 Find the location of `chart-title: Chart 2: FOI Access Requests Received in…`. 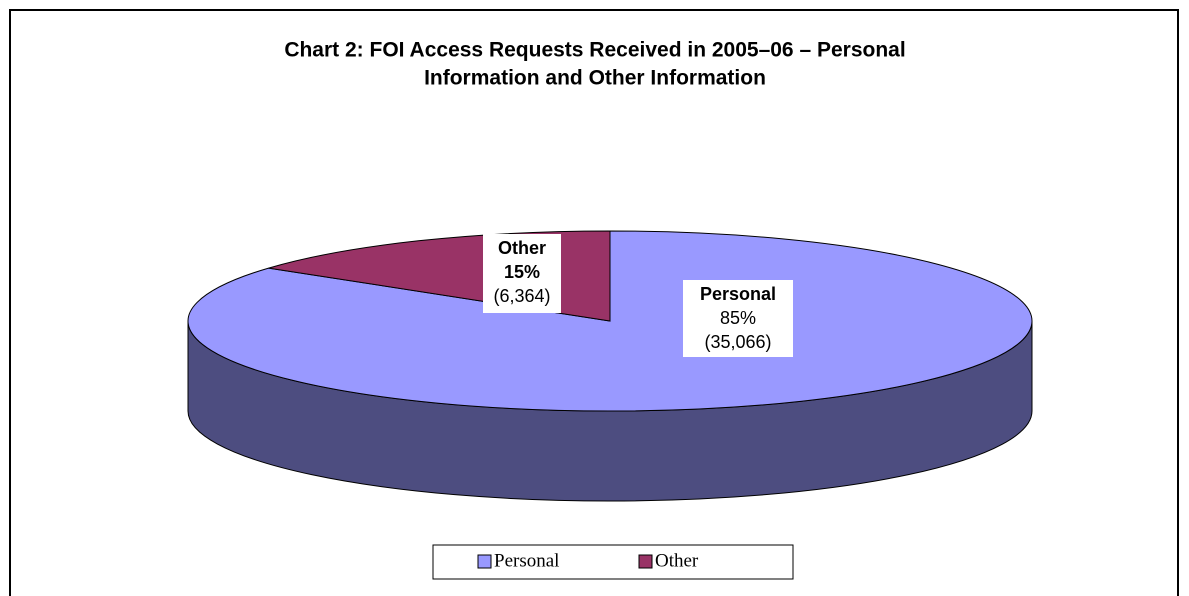

chart-title: Chart 2: FOI Access Requests Received in… is located at coordinates (594, 50).